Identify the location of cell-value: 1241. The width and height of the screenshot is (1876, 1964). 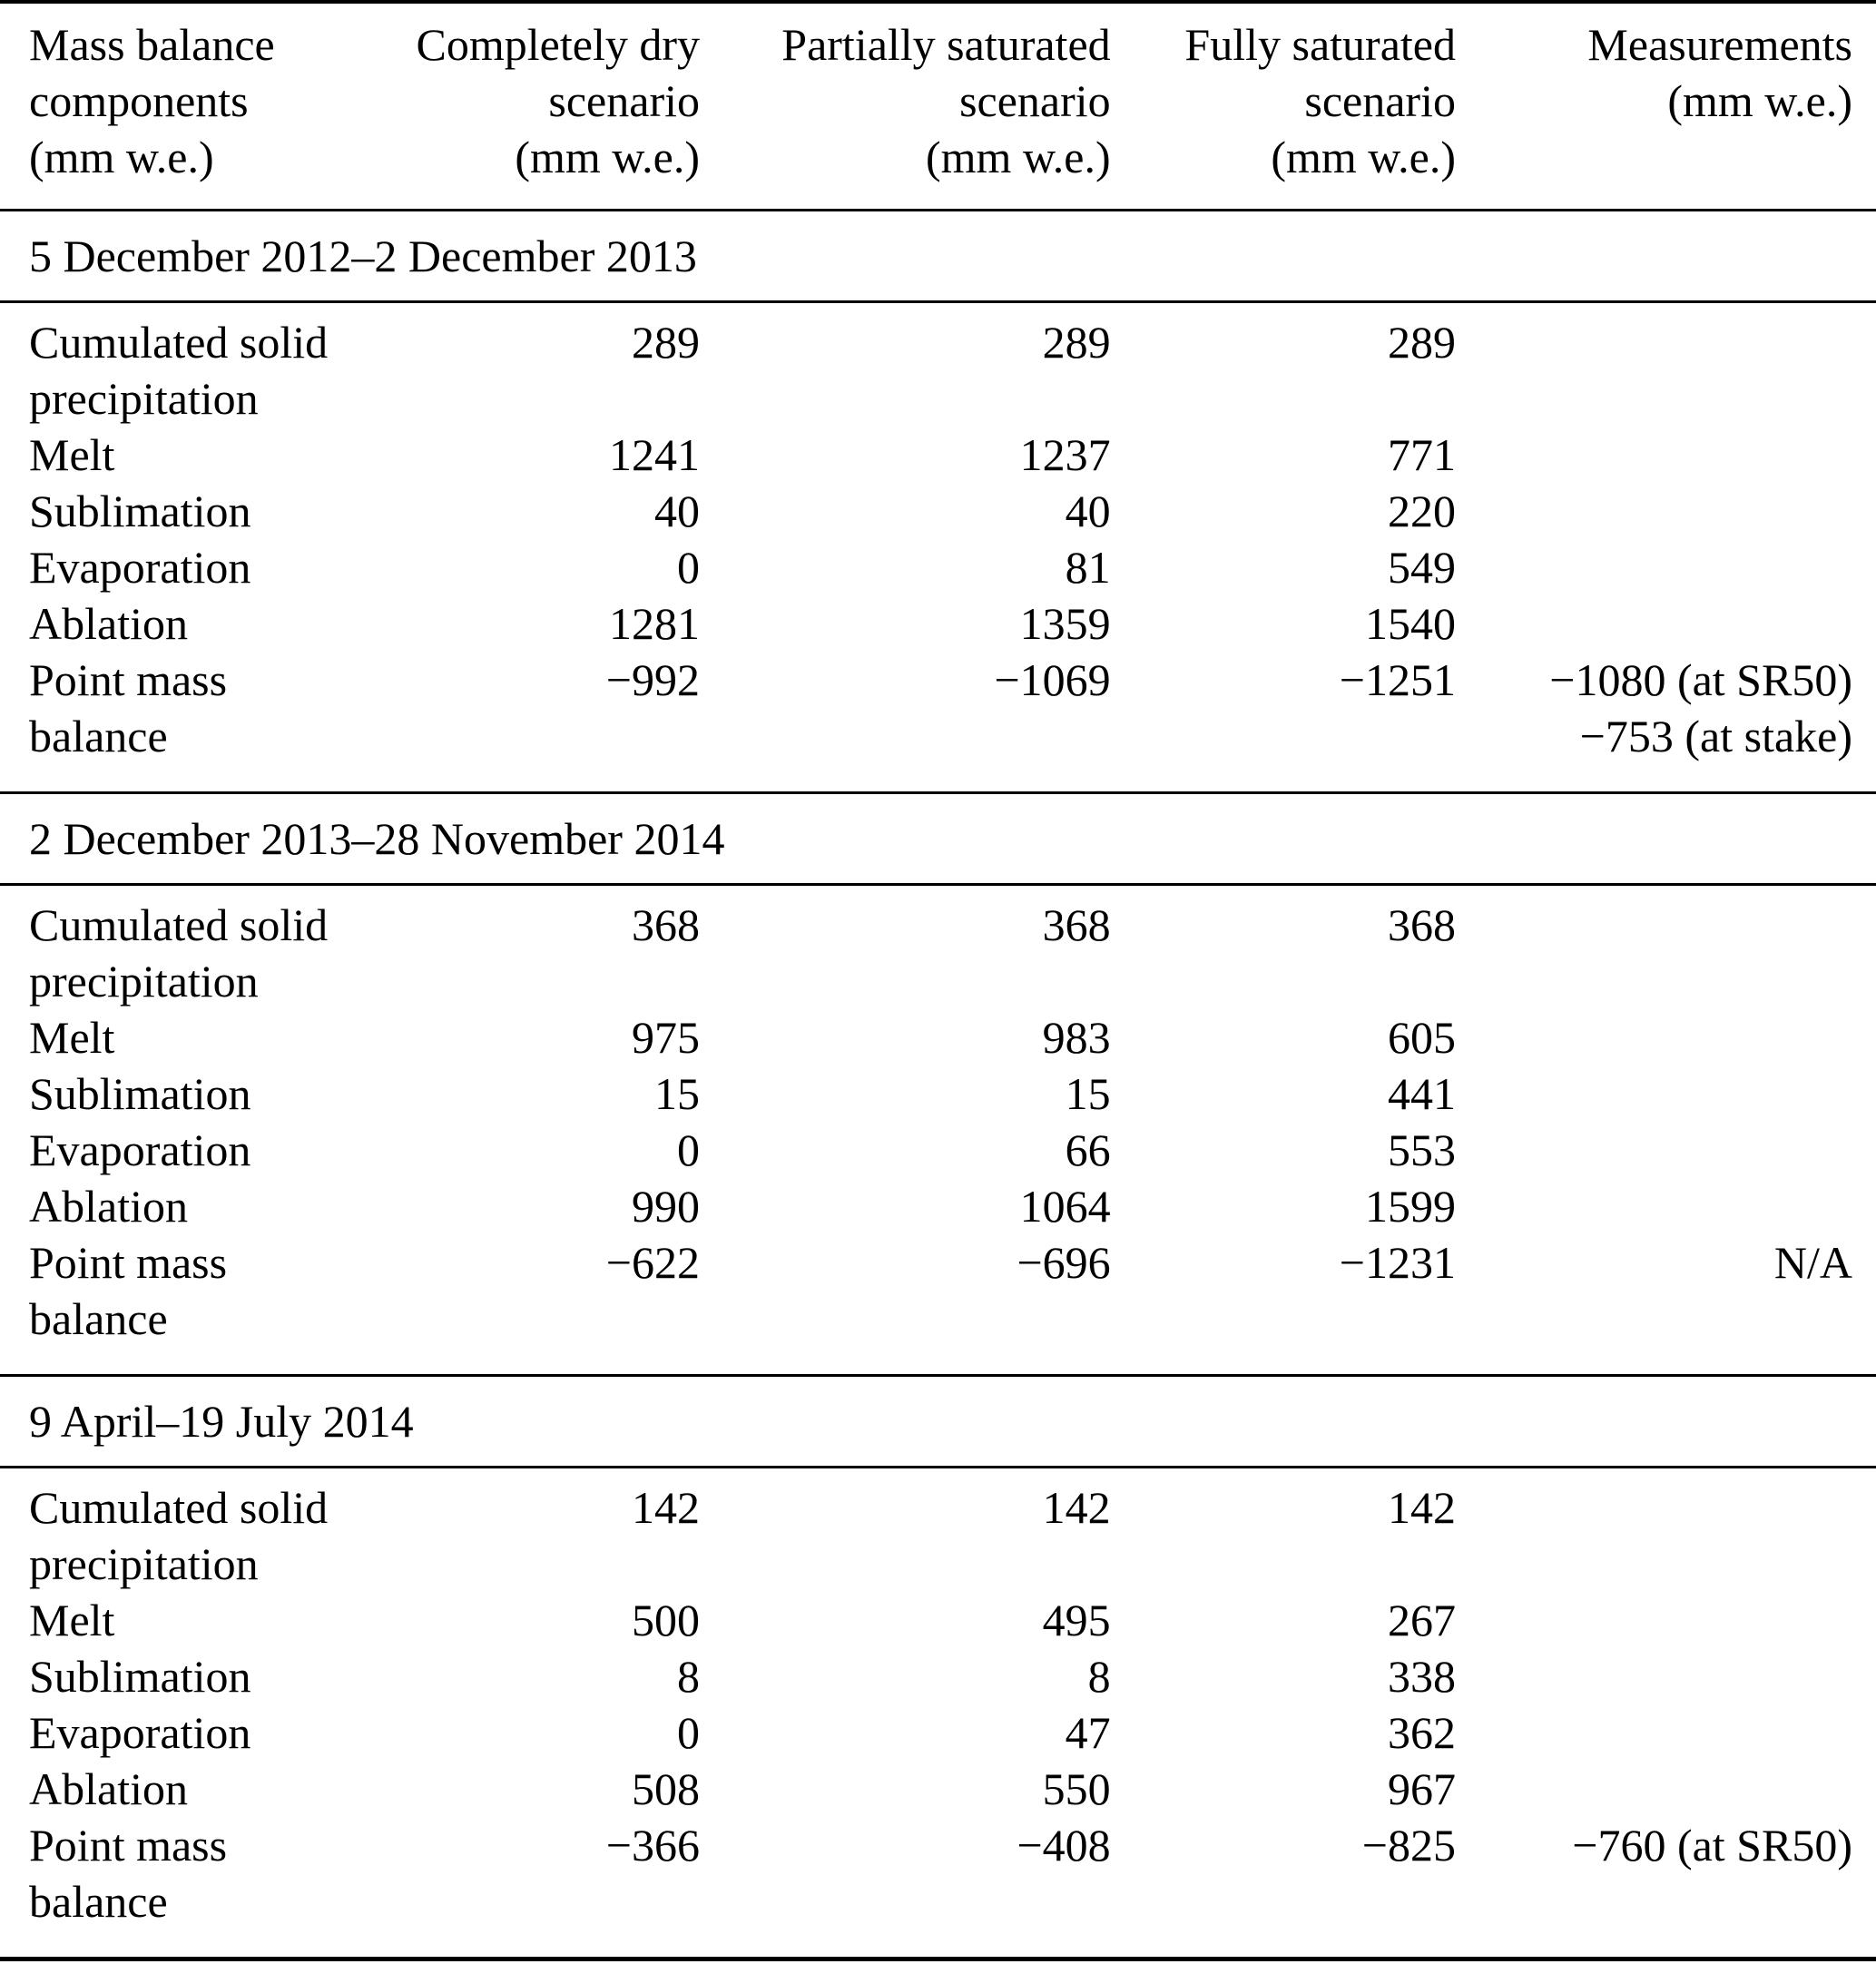
(654, 455).